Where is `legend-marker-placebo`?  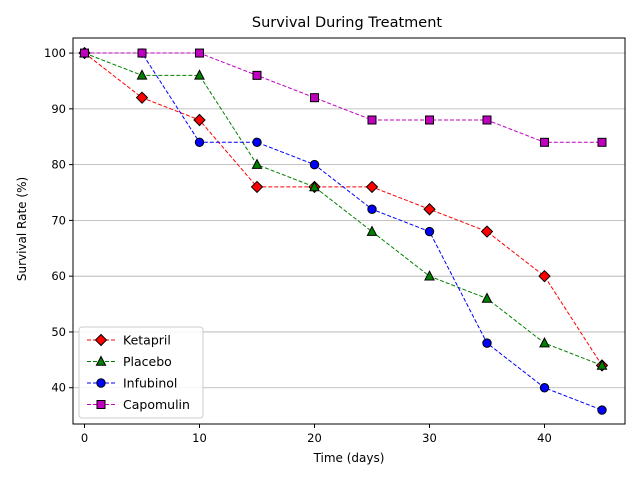
legend-marker-placebo is located at coordinates (101, 360).